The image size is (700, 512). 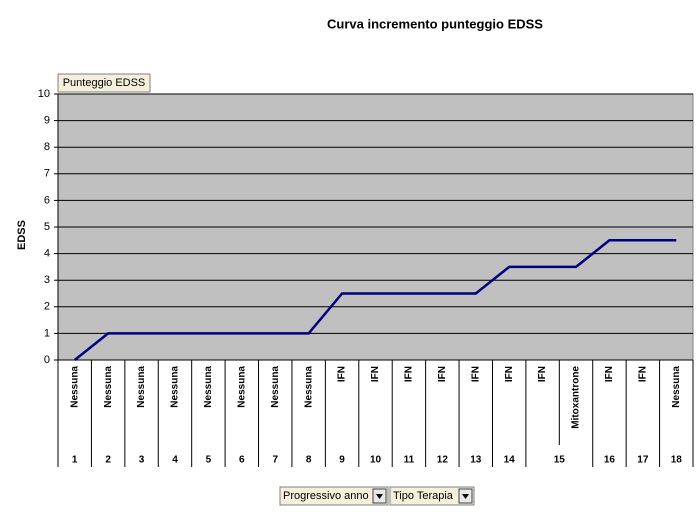 I want to click on y-tick-label: 9, so click(x=47, y=121).